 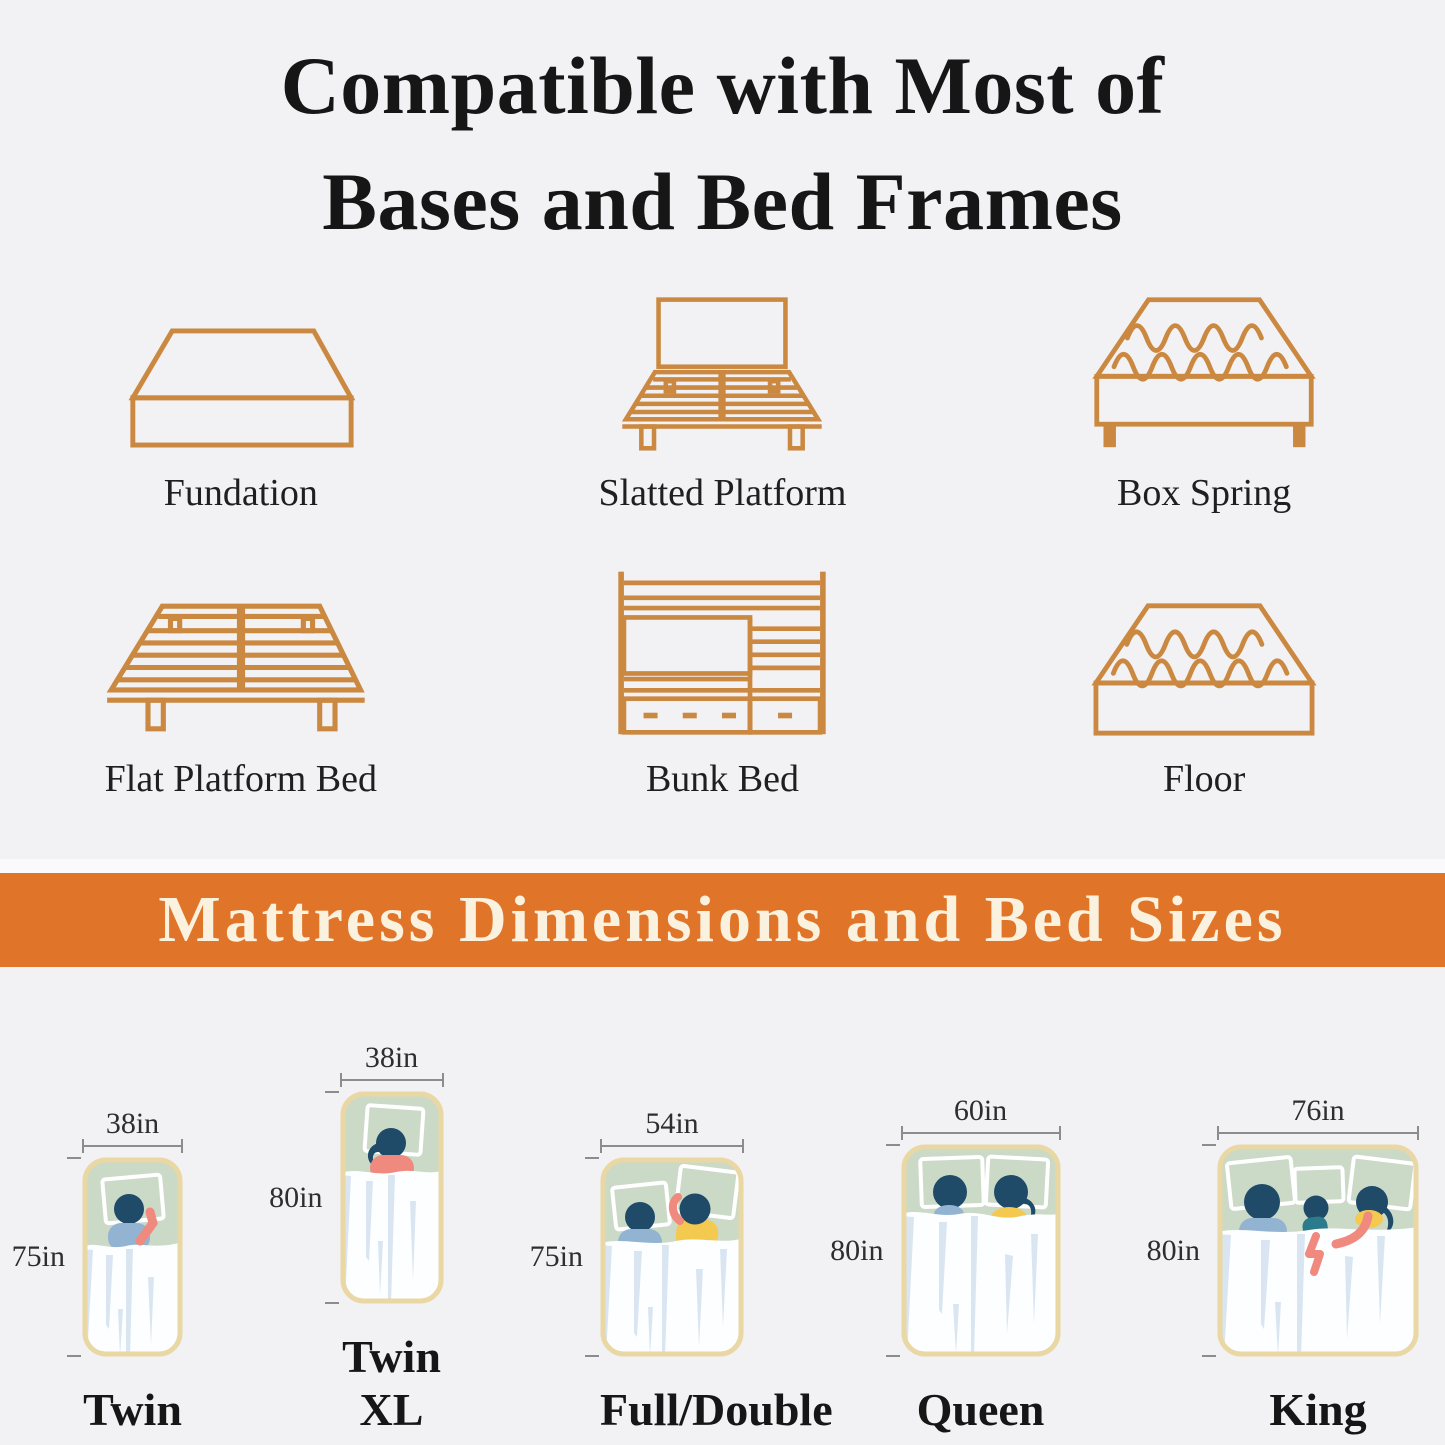 What do you see at coordinates (132, 1410) in the screenshot?
I see `size-name: Twin` at bounding box center [132, 1410].